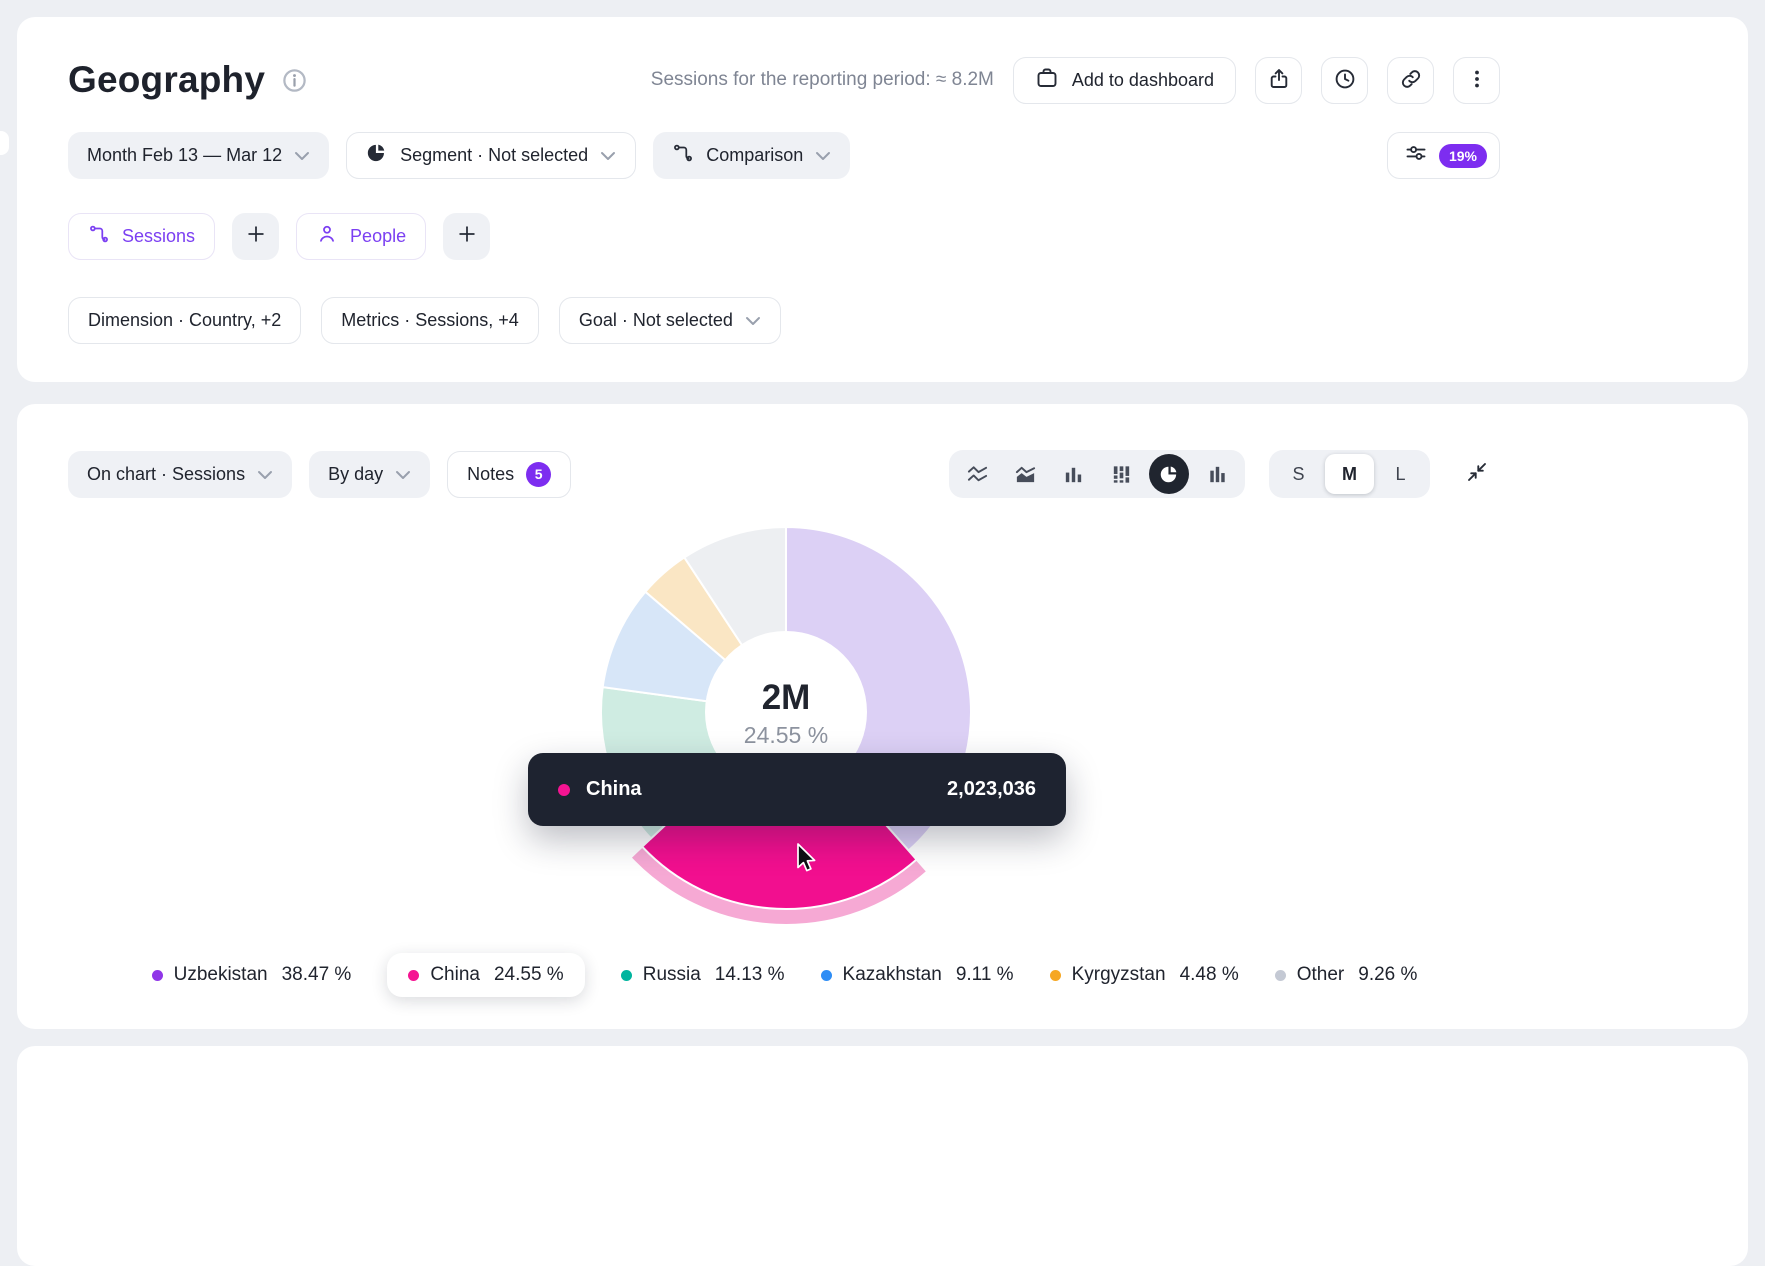  I want to click on goal-label: Goal · Not selected, so click(655, 320).